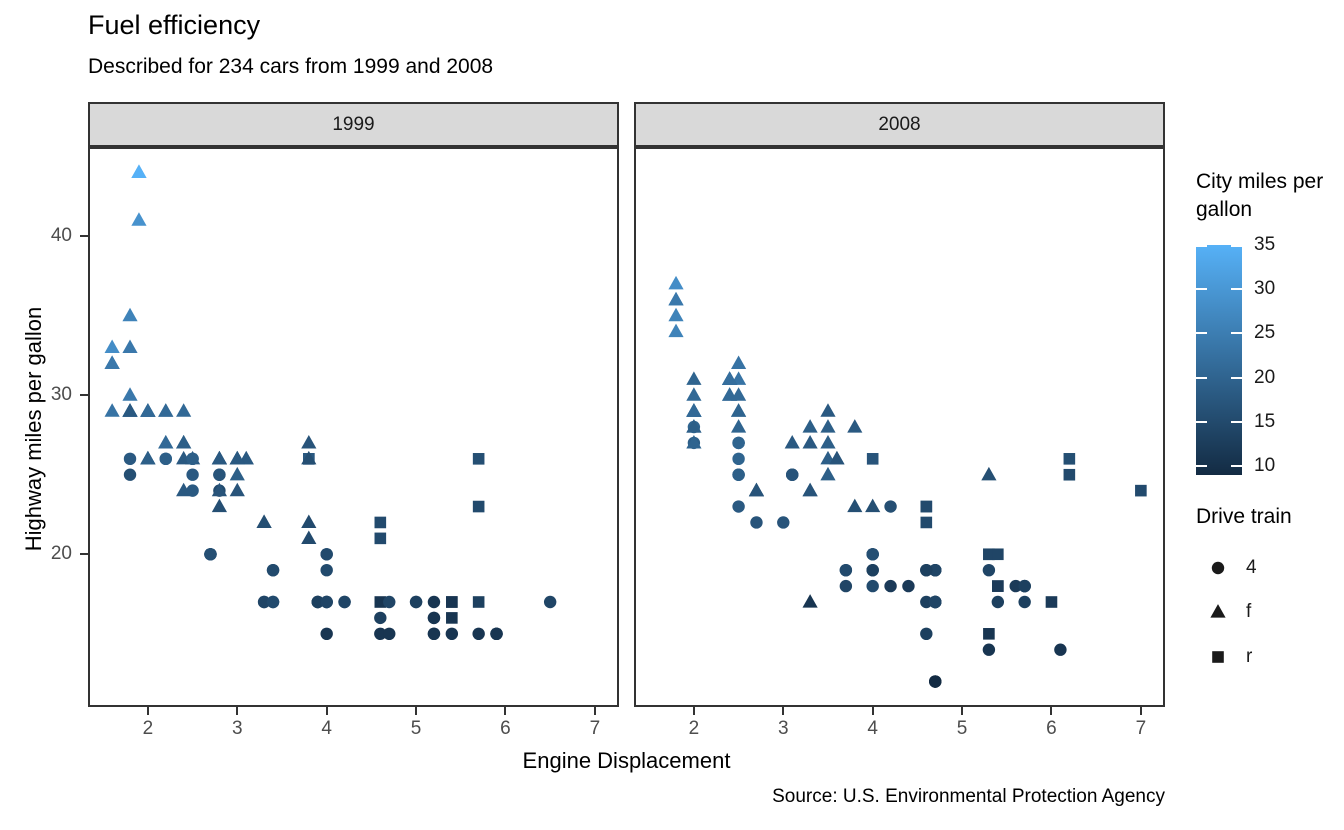 The width and height of the screenshot is (1344, 830). Describe the element at coordinates (1265, 289) in the screenshot. I see `colorbar-tick-label: 30` at that location.